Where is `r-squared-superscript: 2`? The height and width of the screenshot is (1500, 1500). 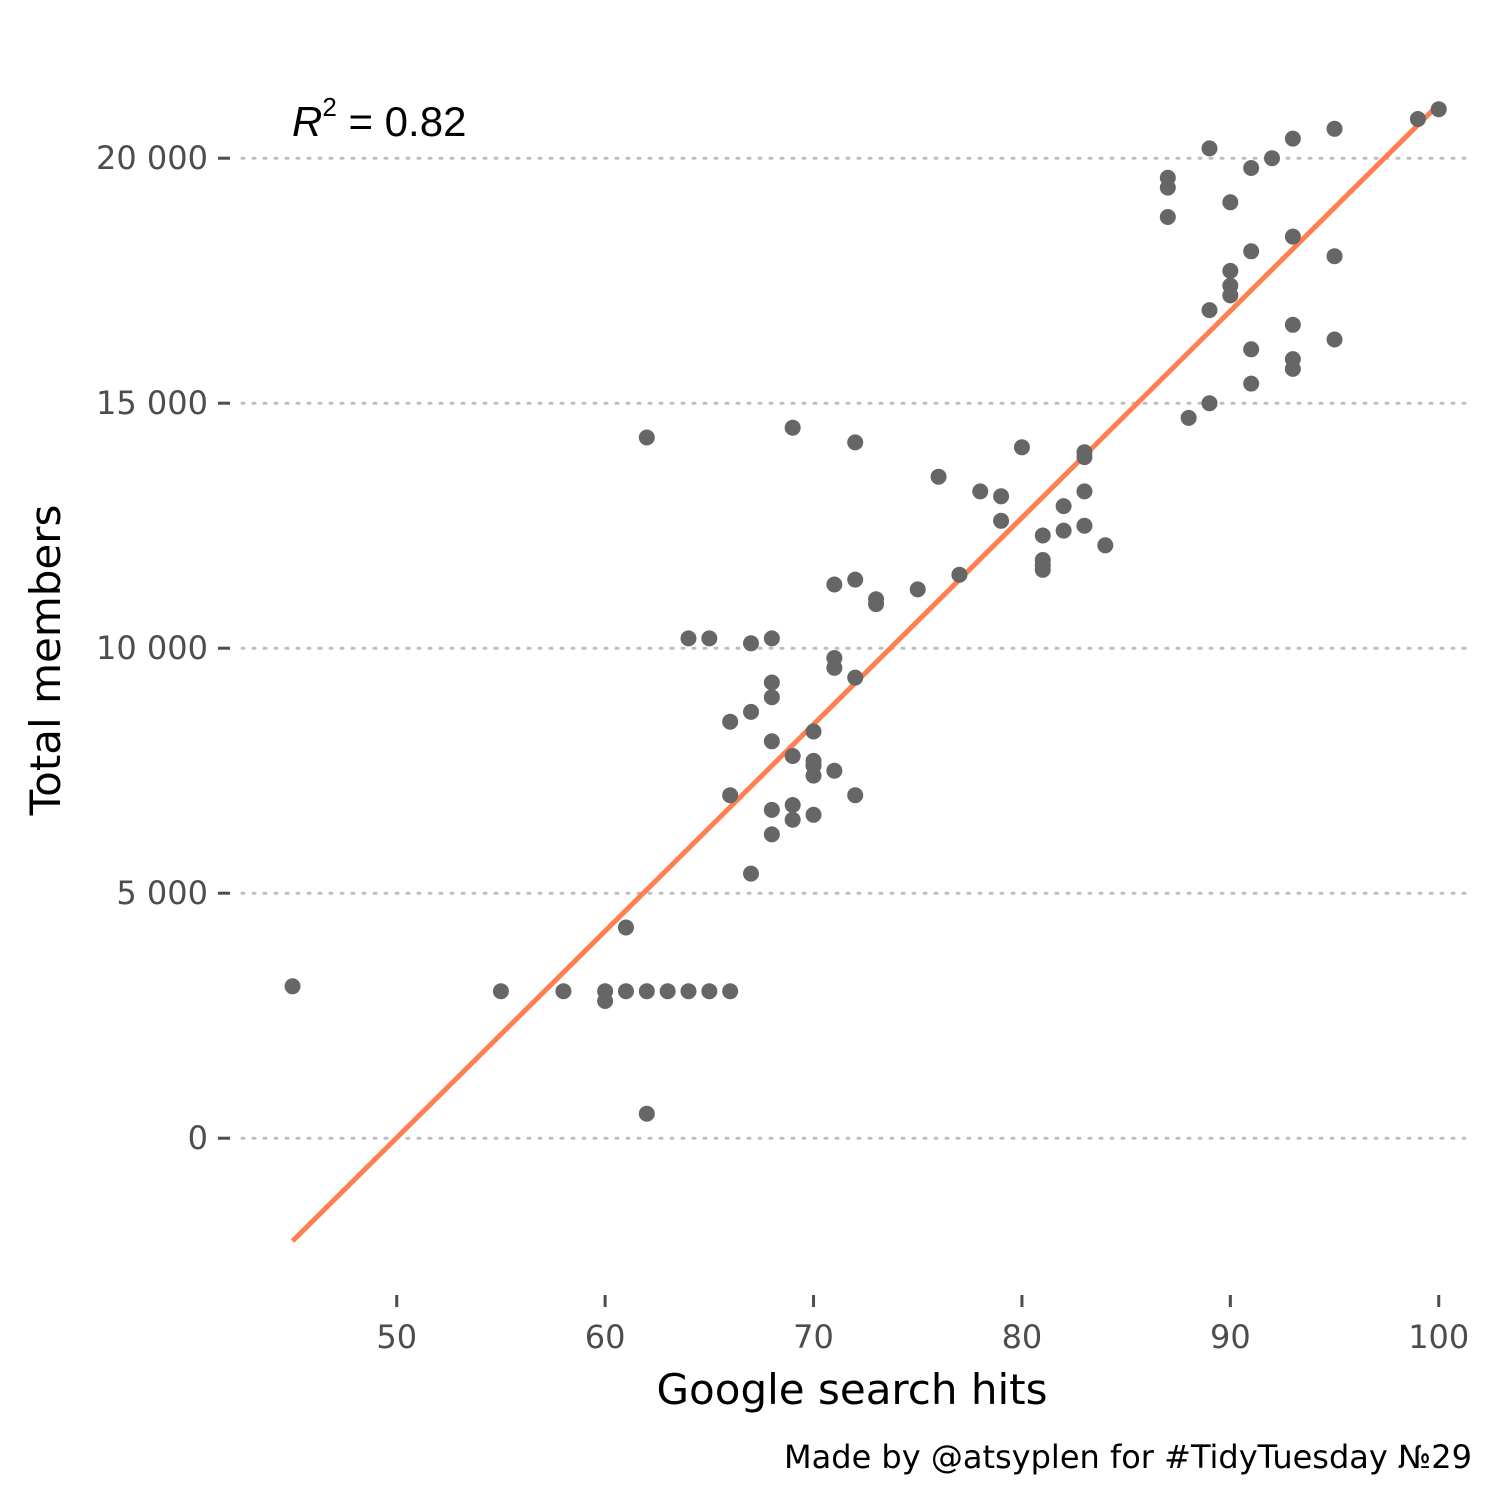
r-squared-superscript: 2 is located at coordinates (329, 107).